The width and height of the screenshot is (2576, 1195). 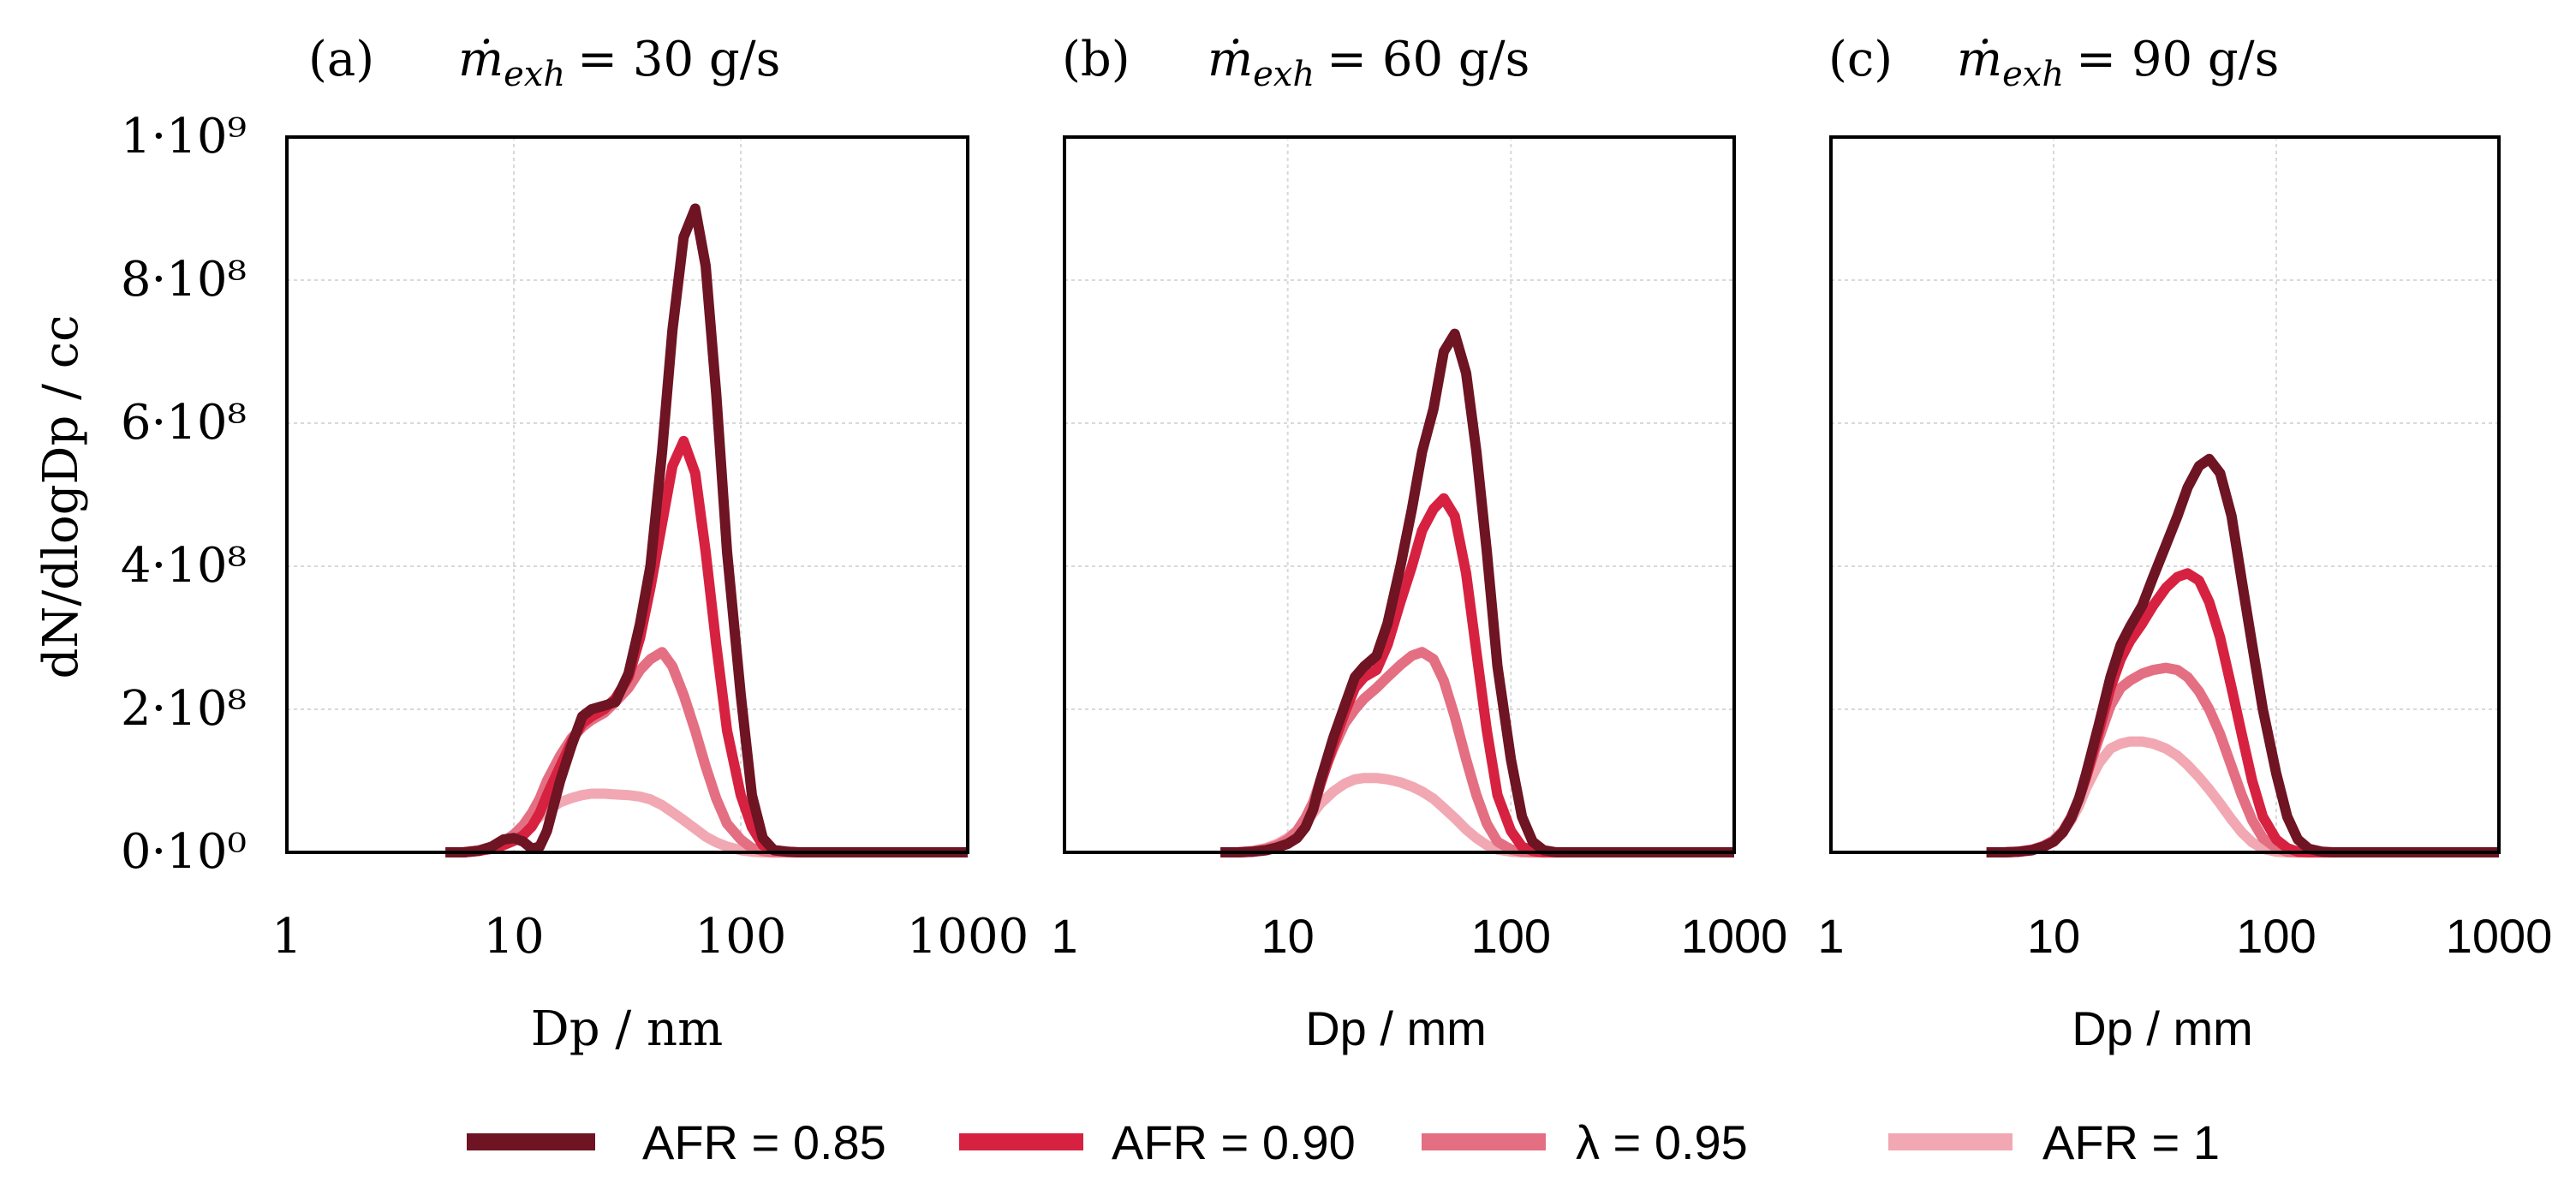 I want to click on y-tick-label: 6·10⁸, so click(x=184, y=423).